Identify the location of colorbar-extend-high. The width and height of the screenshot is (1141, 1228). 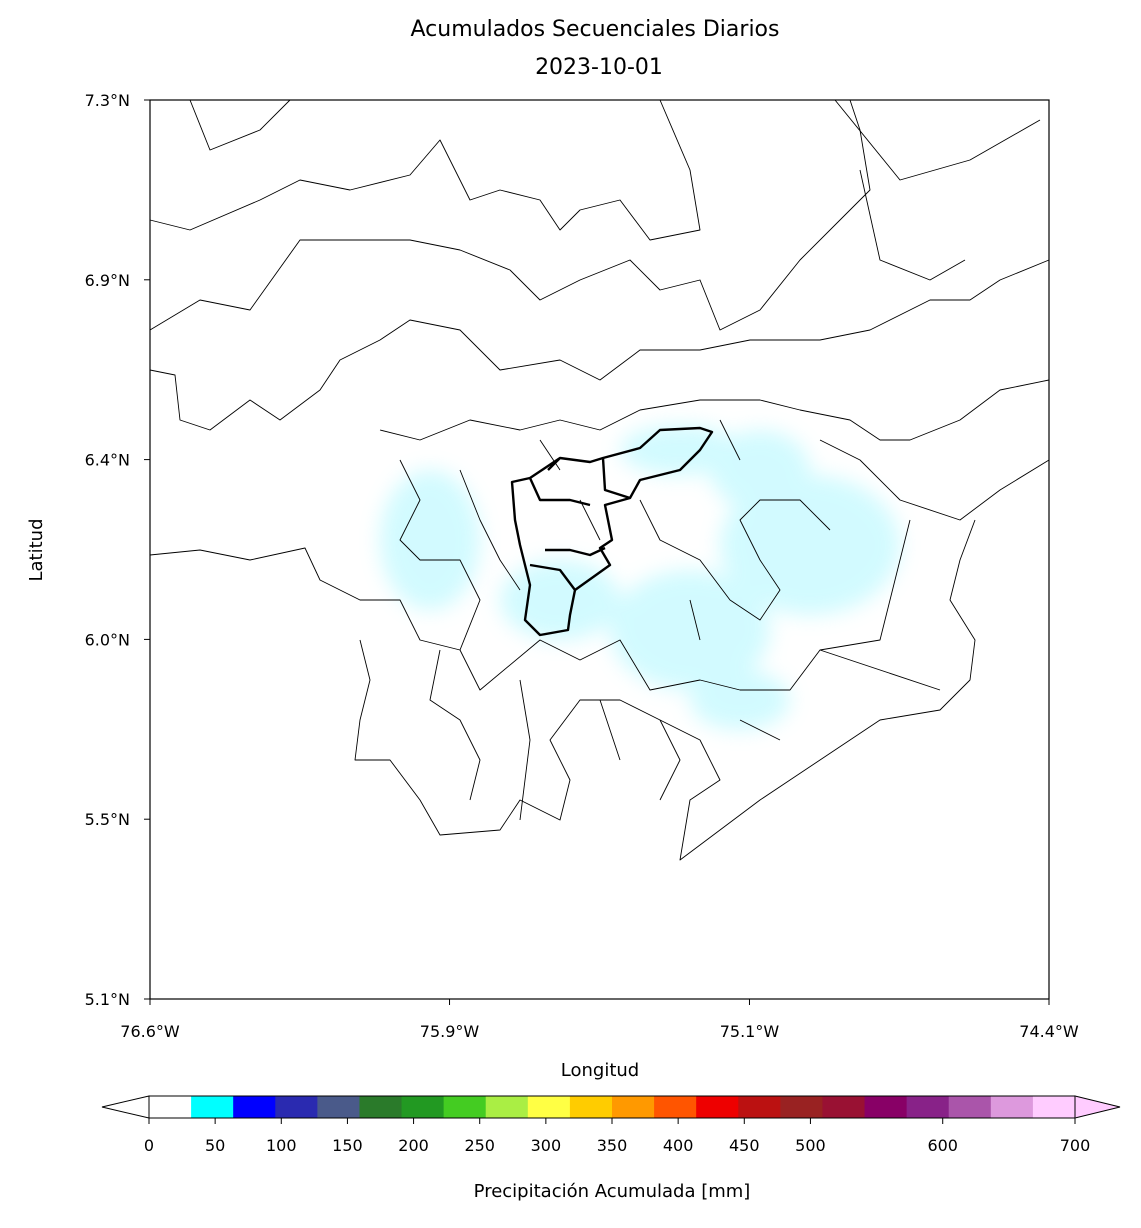
(1097, 1107).